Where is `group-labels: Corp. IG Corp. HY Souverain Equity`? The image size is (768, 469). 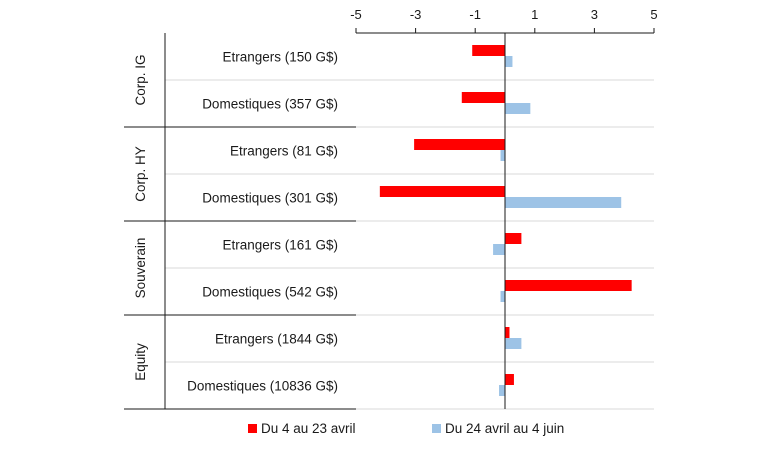
group-labels: Corp. IG Corp. HY Souverain Equity is located at coordinates (140, 217).